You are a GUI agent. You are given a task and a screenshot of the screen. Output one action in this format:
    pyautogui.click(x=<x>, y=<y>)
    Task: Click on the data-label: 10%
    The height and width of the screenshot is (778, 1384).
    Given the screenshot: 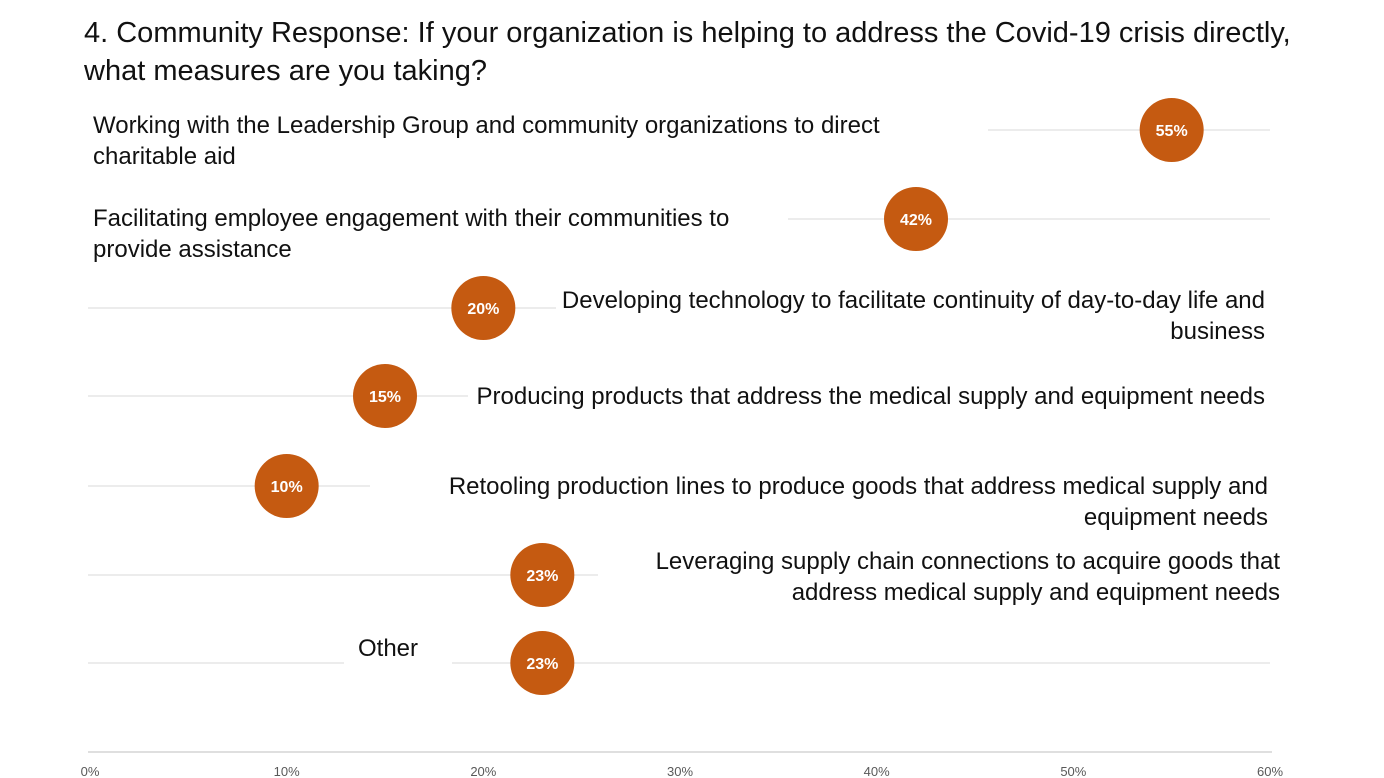 What is the action you would take?
    pyautogui.click(x=287, y=487)
    